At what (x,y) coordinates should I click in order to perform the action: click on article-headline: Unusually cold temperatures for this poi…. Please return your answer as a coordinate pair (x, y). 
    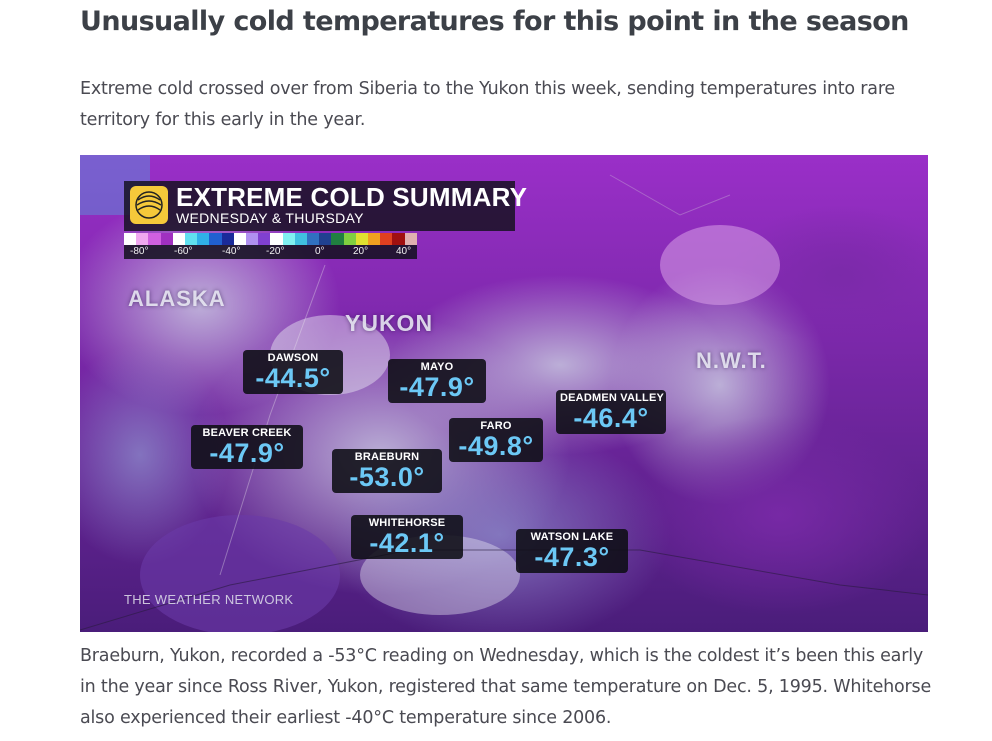
    Looking at the image, I should click on (494, 21).